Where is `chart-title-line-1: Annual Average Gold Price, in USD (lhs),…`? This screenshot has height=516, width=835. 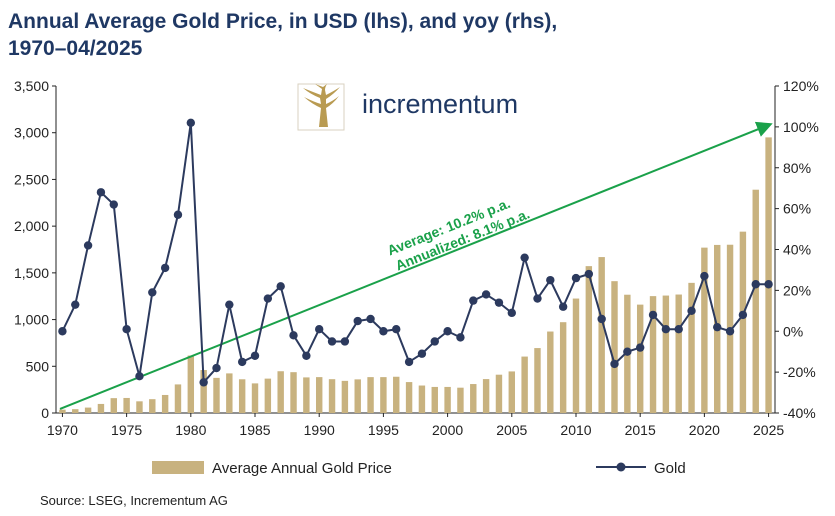
chart-title-line-1: Annual Average Gold Price, in USD (lhs),… is located at coordinates (283, 21).